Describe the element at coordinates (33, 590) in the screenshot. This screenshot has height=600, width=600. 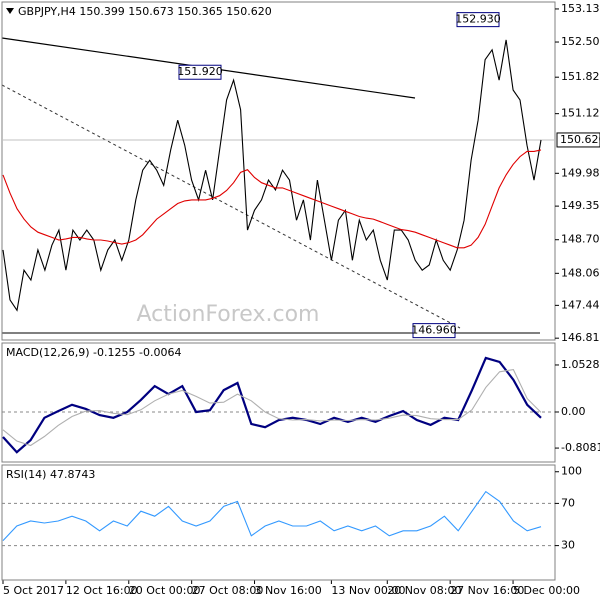
I see `x-tick-label: 5 Oct 2017` at that location.